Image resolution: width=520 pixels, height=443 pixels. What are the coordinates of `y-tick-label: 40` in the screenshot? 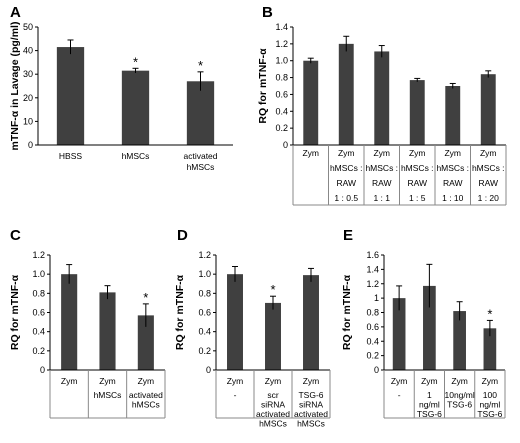 It's located at (28, 51).